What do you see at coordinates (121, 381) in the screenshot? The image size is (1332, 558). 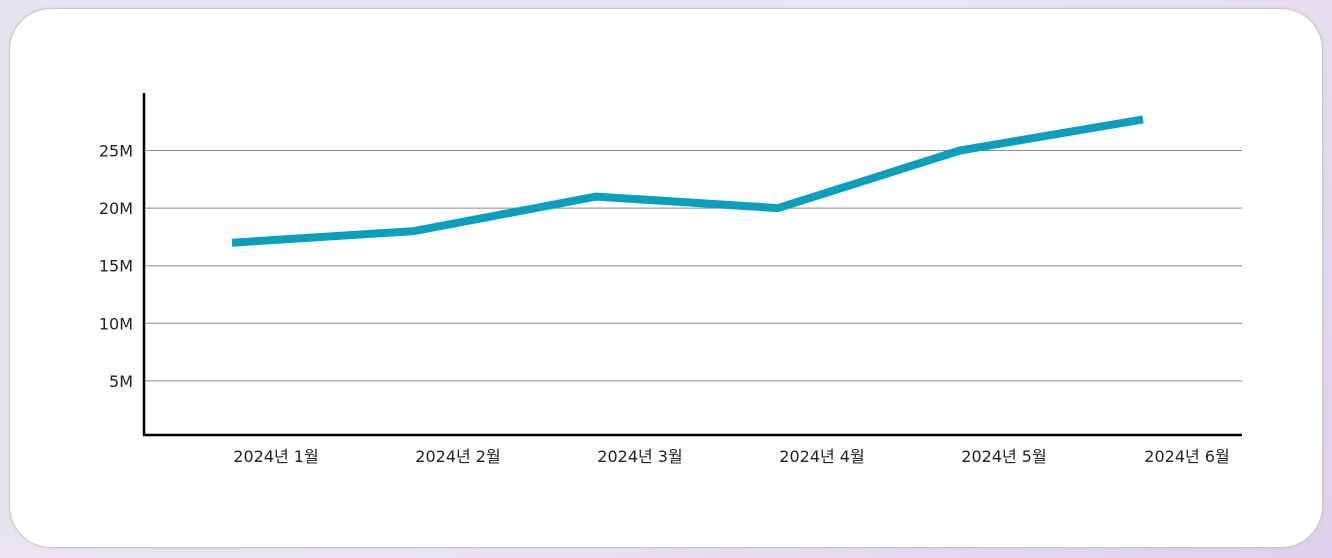 I see `y-tick-label: 5M` at bounding box center [121, 381].